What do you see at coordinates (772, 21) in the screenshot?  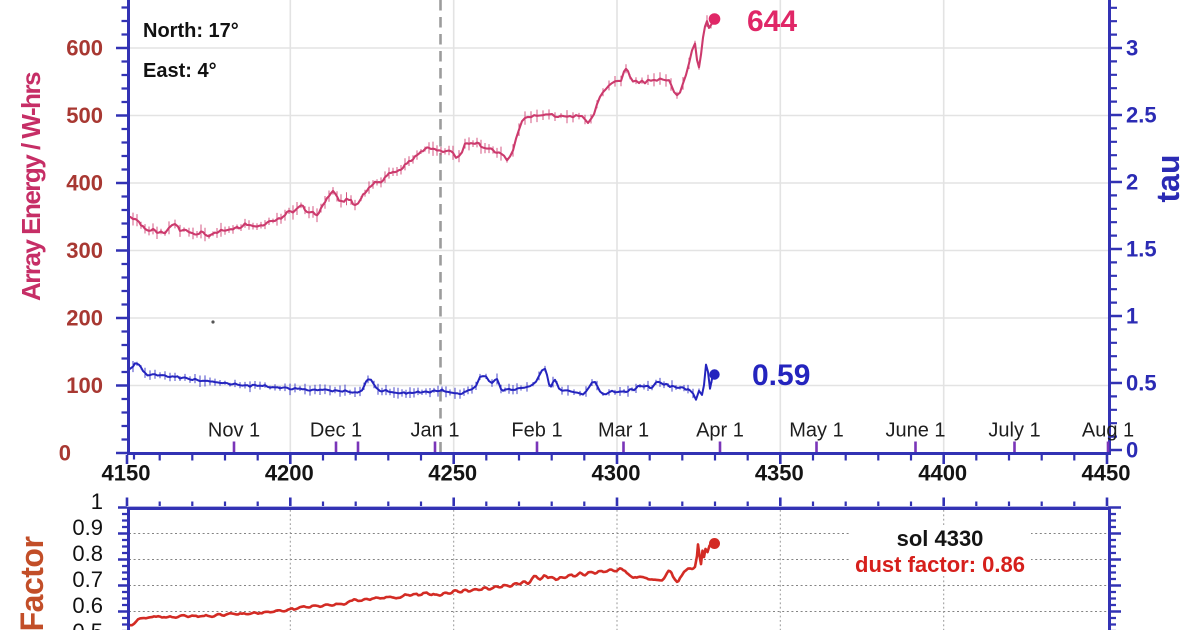 I see `svg-text: 644` at bounding box center [772, 21].